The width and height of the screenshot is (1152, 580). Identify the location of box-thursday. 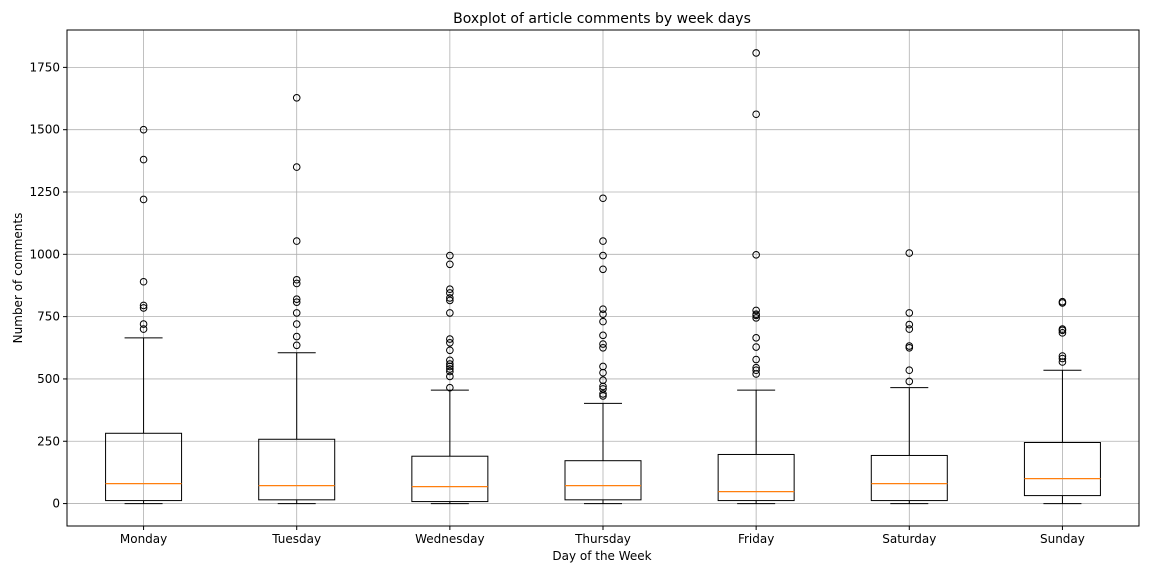
(603, 349).